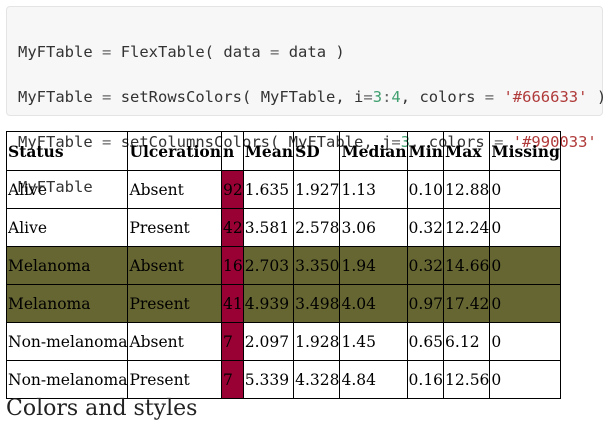 This screenshot has width=603, height=421. I want to click on section-heading: Colors and styles, so click(102, 408).